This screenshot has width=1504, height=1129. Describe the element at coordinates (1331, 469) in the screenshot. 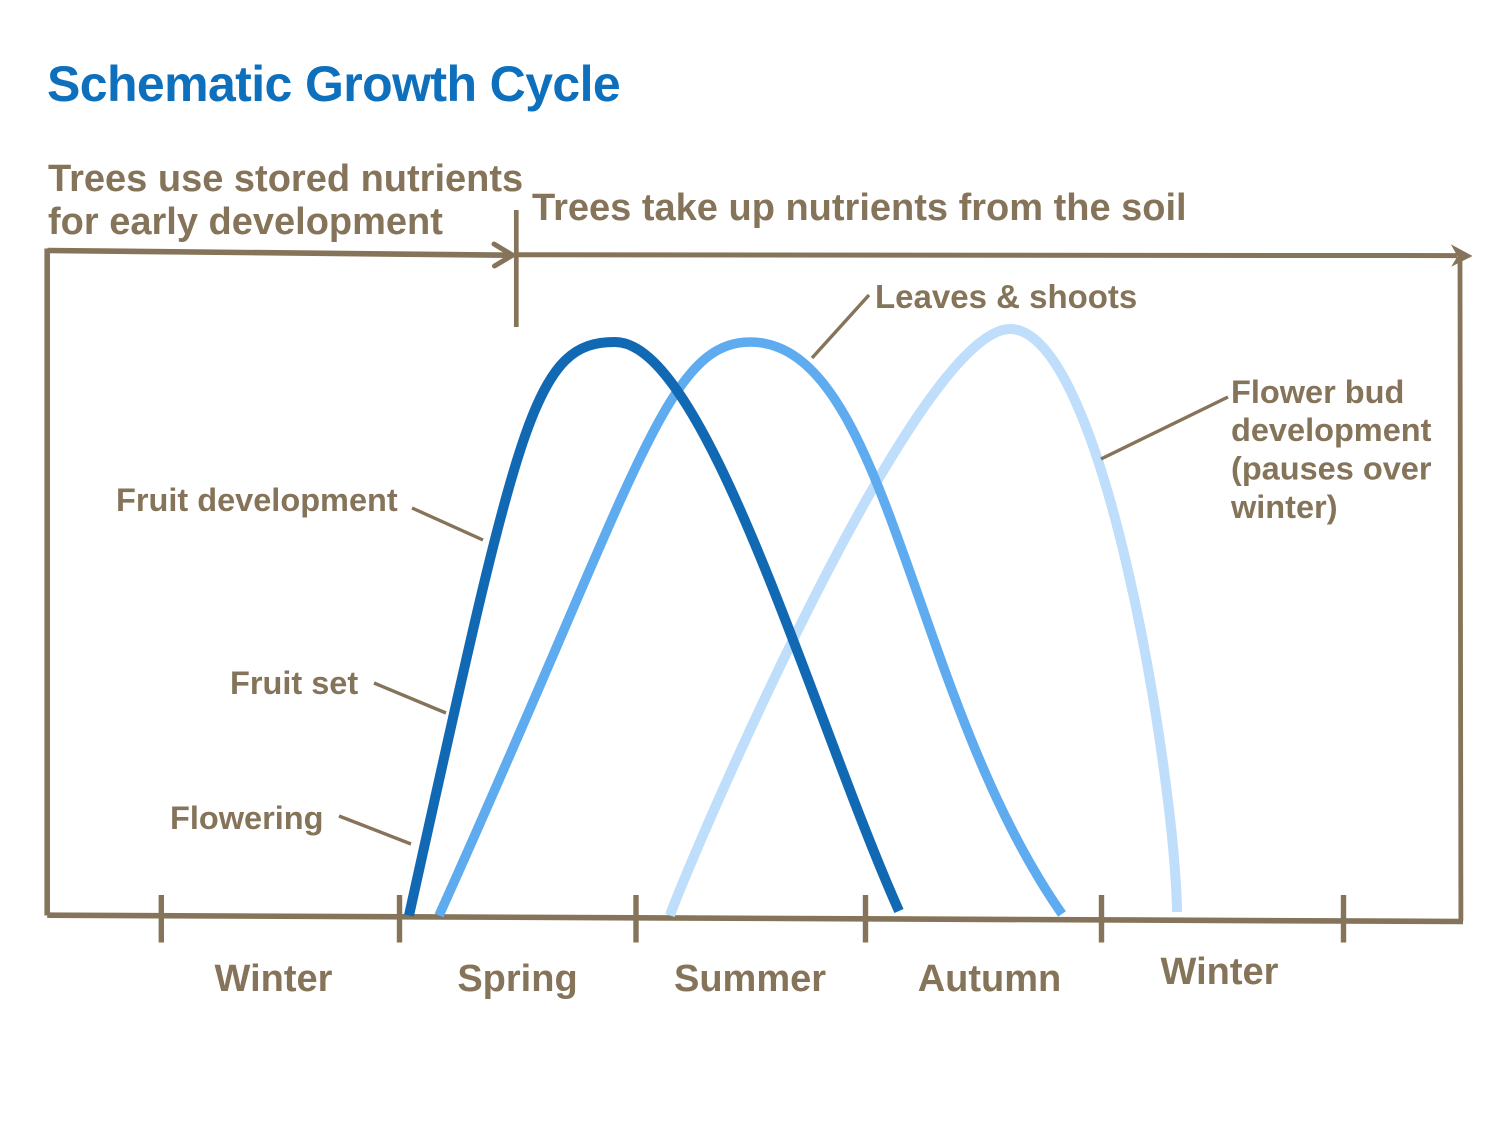

I see `svg-text: (pauses over` at that location.